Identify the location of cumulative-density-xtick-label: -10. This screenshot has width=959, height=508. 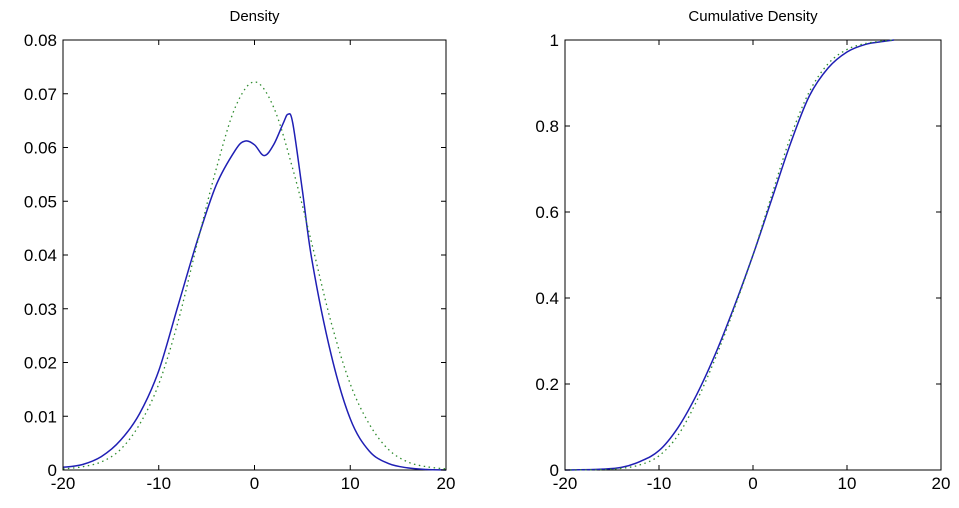
(659, 483).